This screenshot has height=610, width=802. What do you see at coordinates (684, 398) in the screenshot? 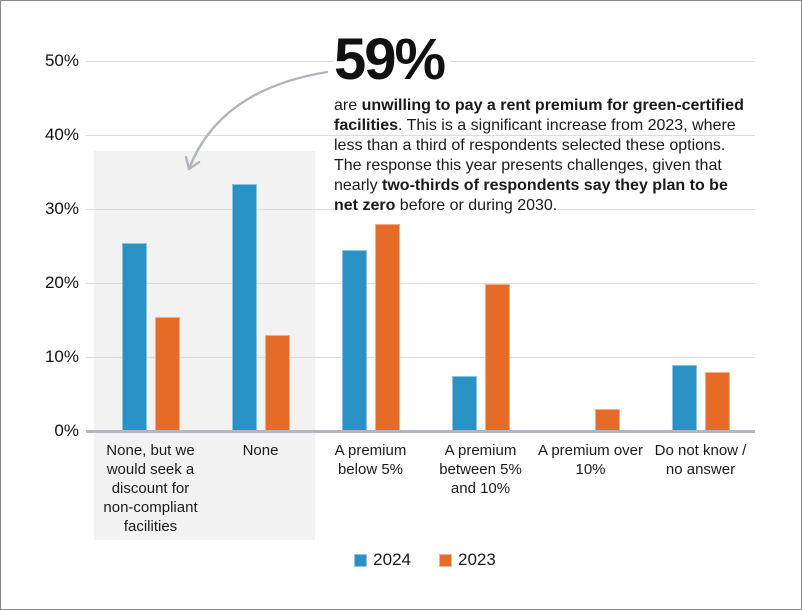
I see `bar-2024-cat6` at bounding box center [684, 398].